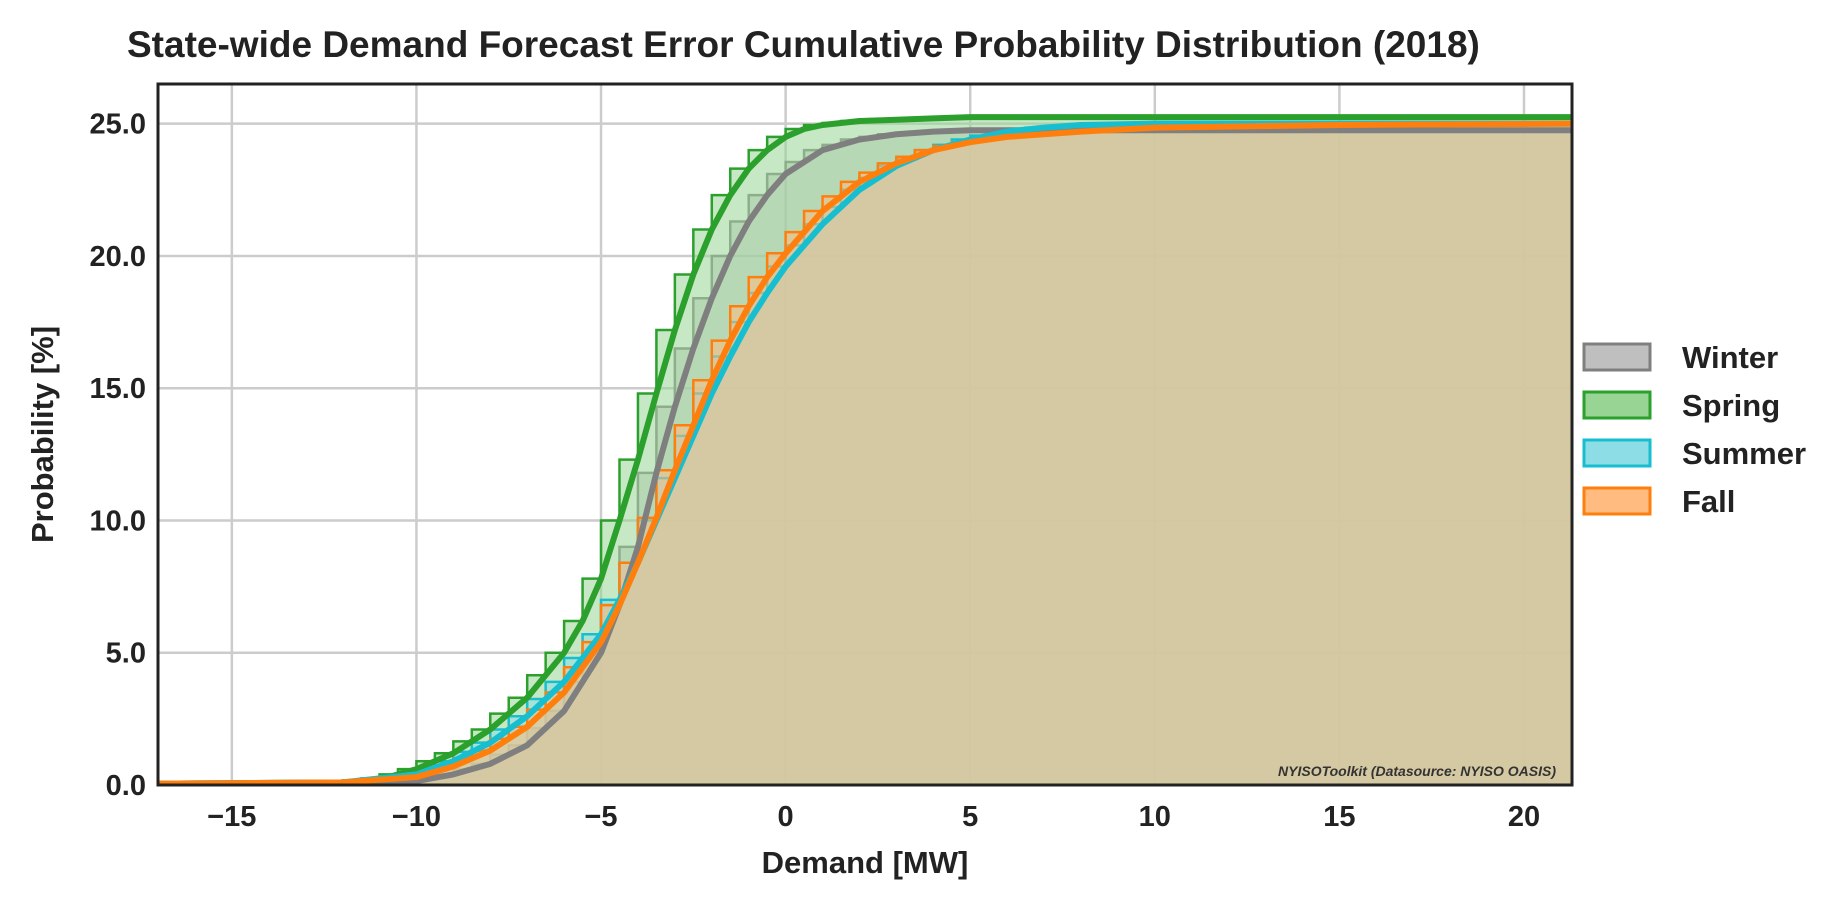 Image resolution: width=1844 pixels, height=899 pixels. I want to click on x-axis-label: Demand [MW], so click(865, 862).